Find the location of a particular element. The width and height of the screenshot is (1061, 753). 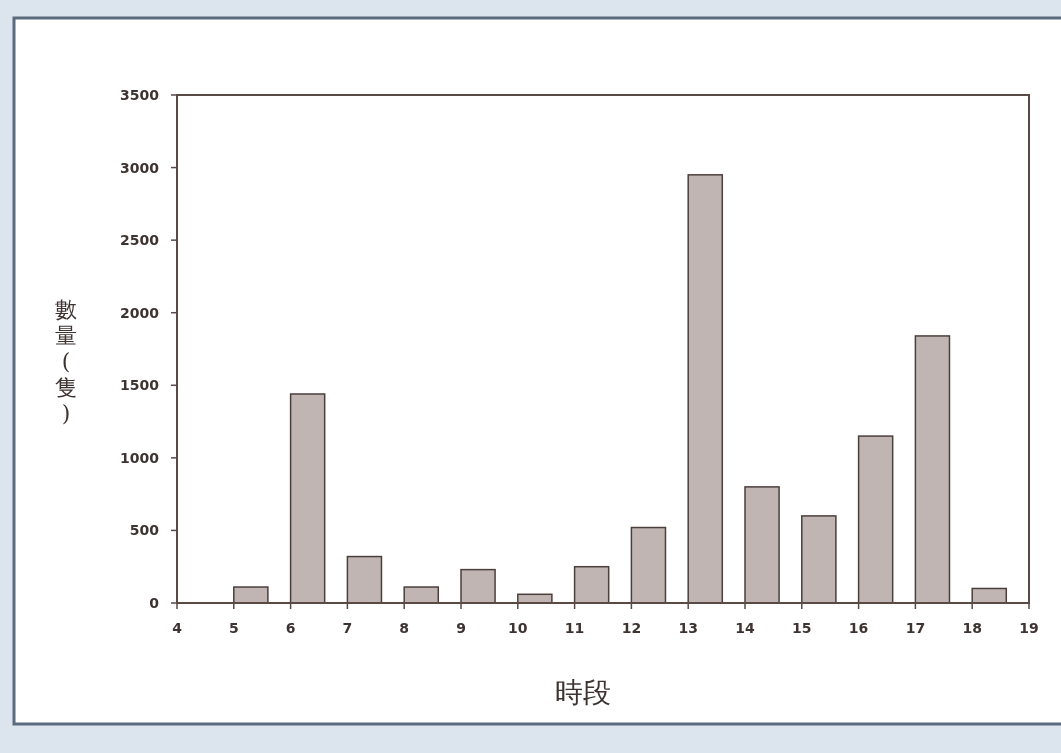

x-tick-label: 18 is located at coordinates (972, 628).